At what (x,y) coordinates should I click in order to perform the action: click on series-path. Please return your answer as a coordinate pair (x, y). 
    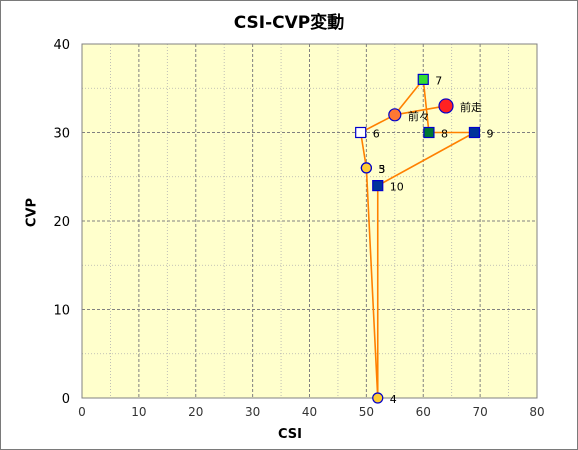
    Looking at the image, I should click on (417, 238).